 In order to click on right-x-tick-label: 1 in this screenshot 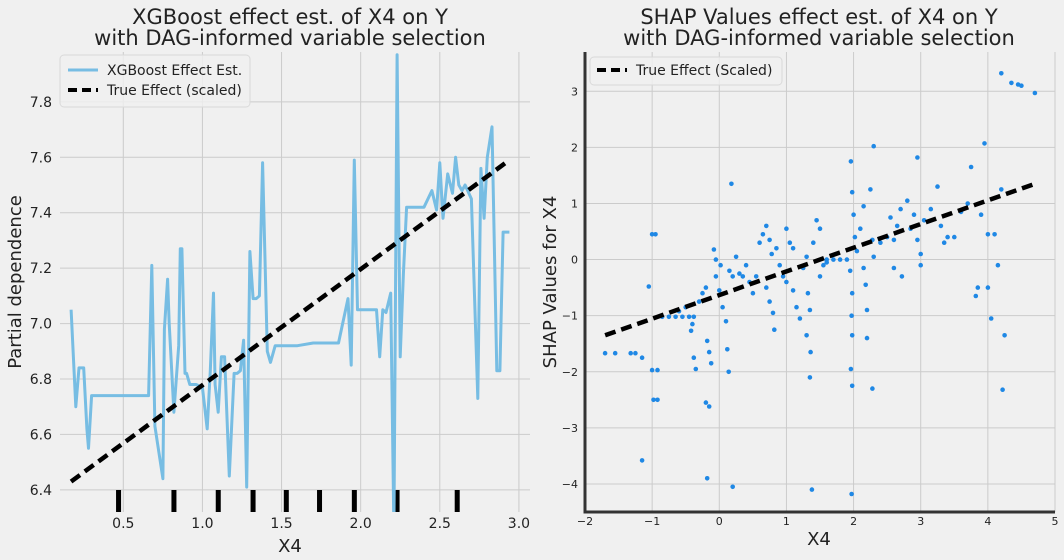, I will do `click(786, 521)`.